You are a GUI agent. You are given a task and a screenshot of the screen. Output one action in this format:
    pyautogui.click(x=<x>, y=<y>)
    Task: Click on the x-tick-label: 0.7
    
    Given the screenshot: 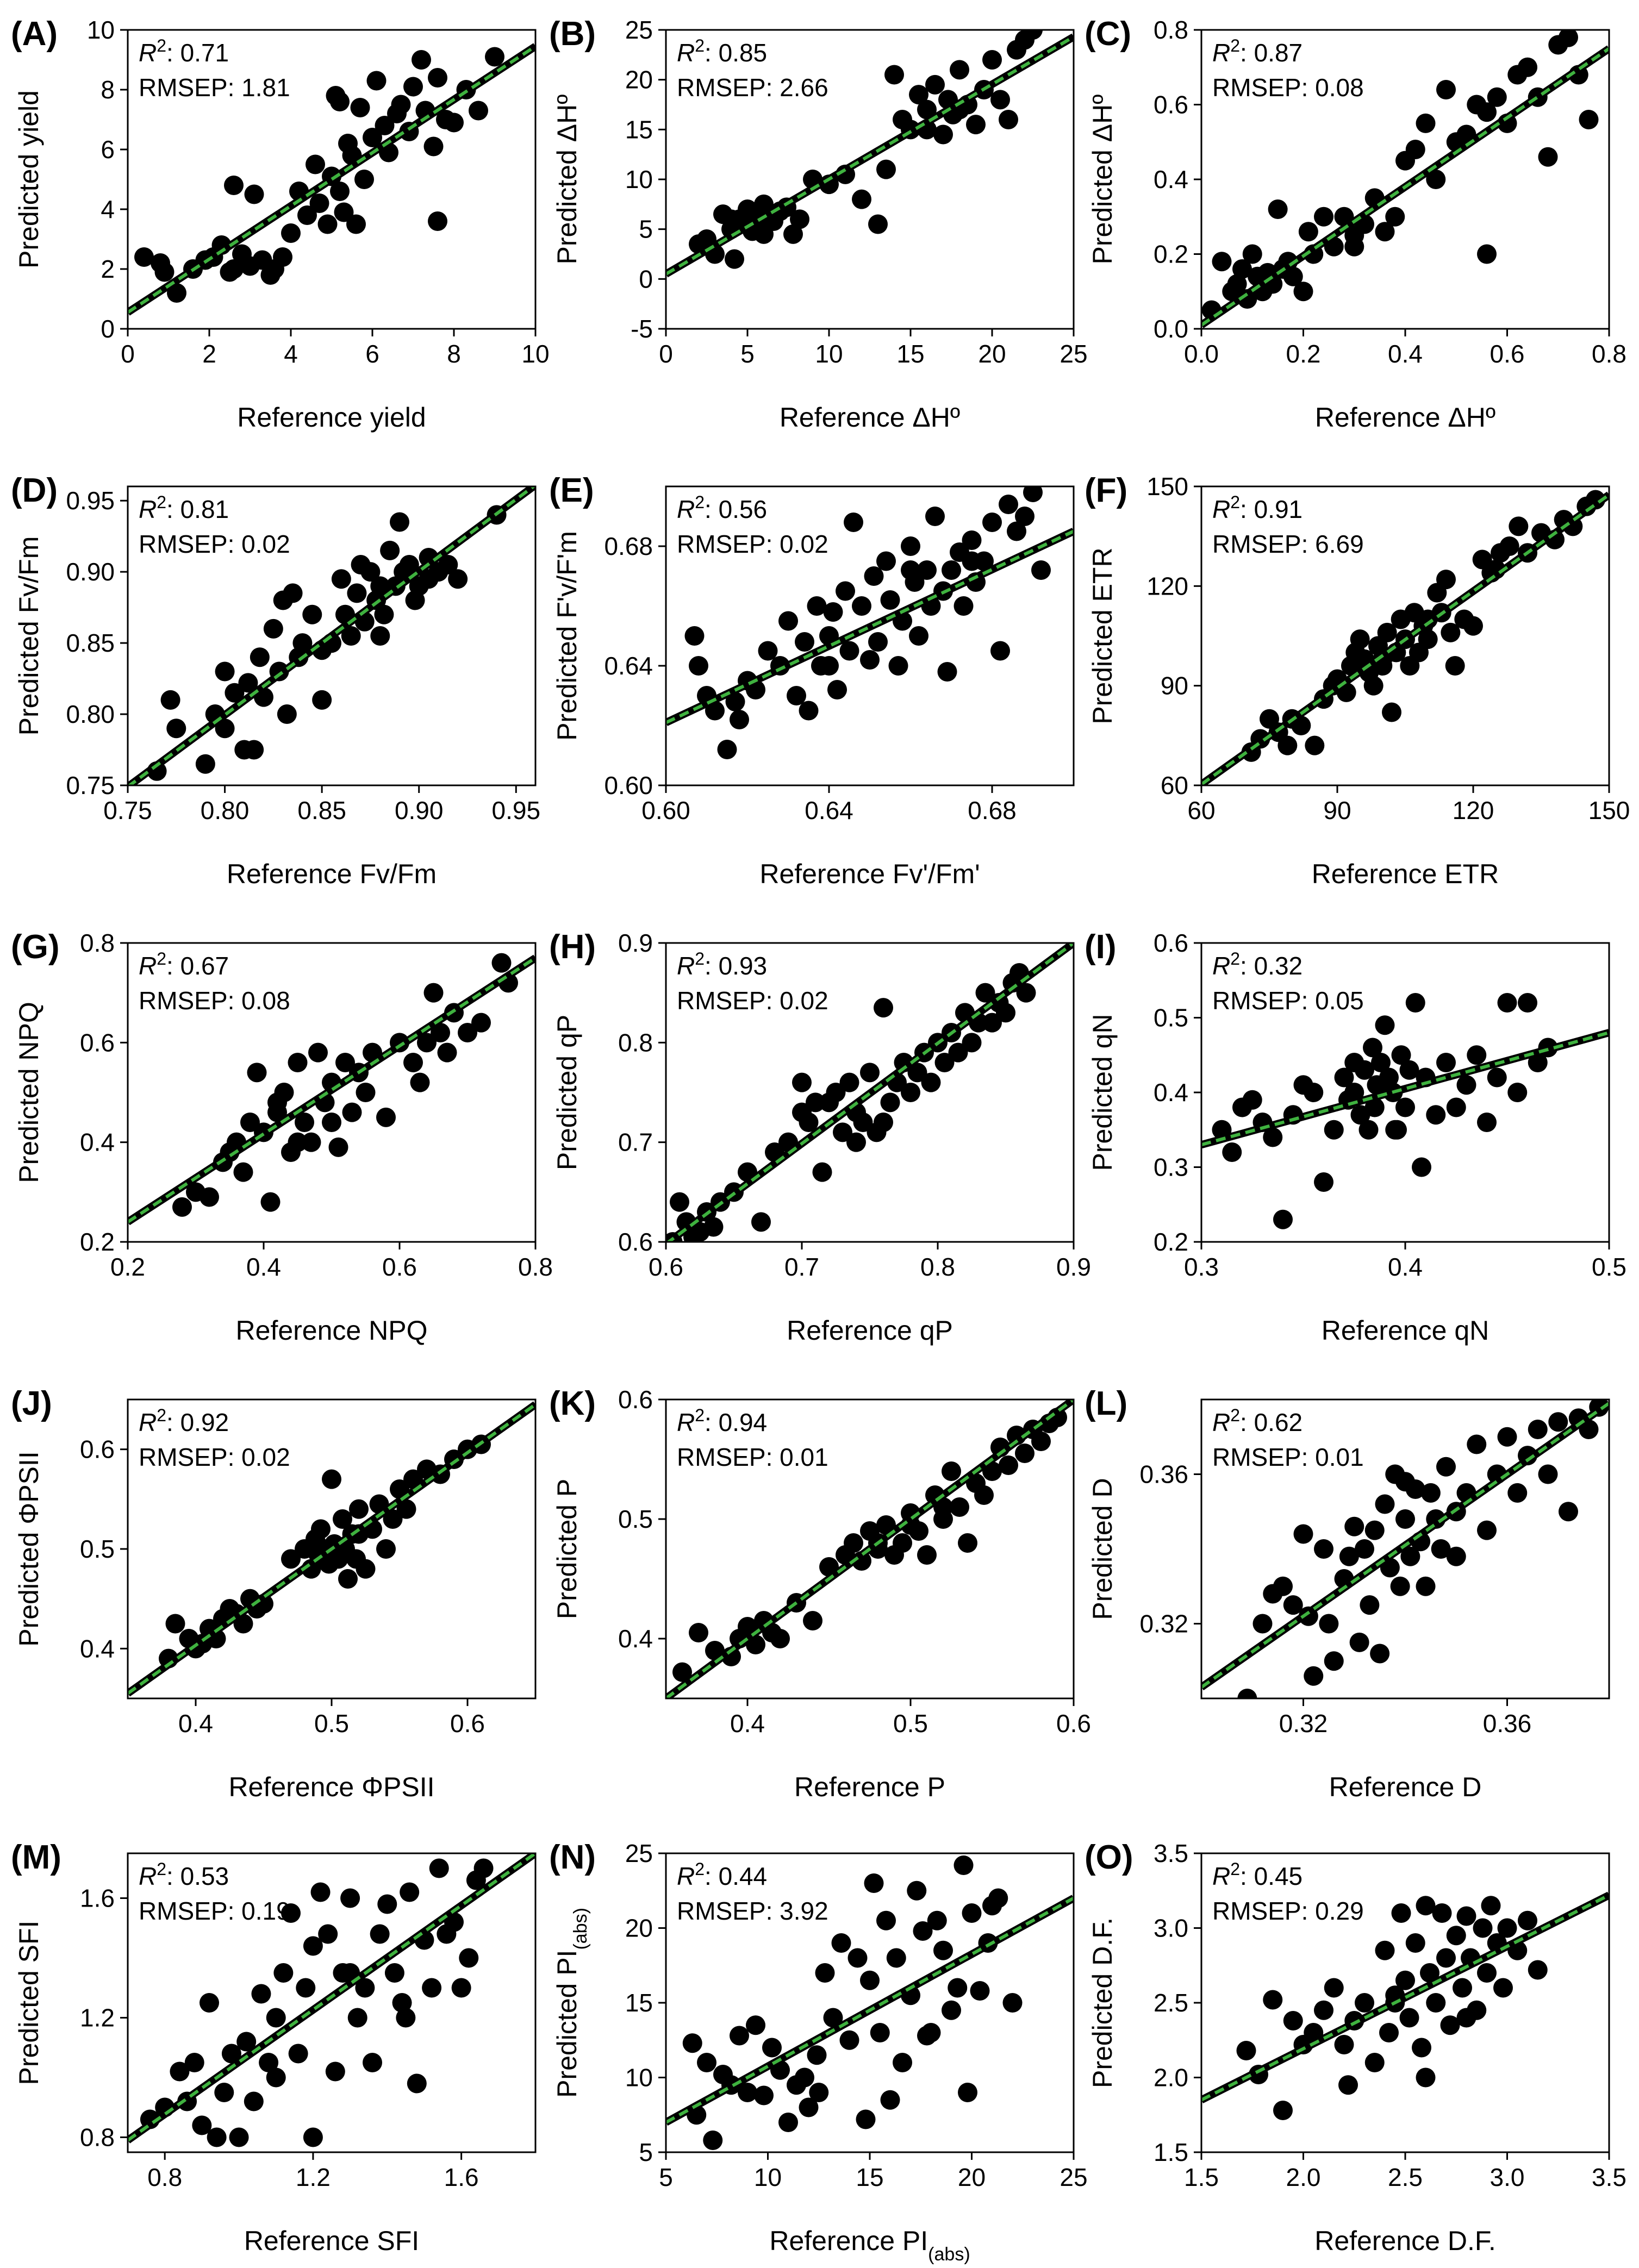 What is the action you would take?
    pyautogui.click(x=801, y=1267)
    